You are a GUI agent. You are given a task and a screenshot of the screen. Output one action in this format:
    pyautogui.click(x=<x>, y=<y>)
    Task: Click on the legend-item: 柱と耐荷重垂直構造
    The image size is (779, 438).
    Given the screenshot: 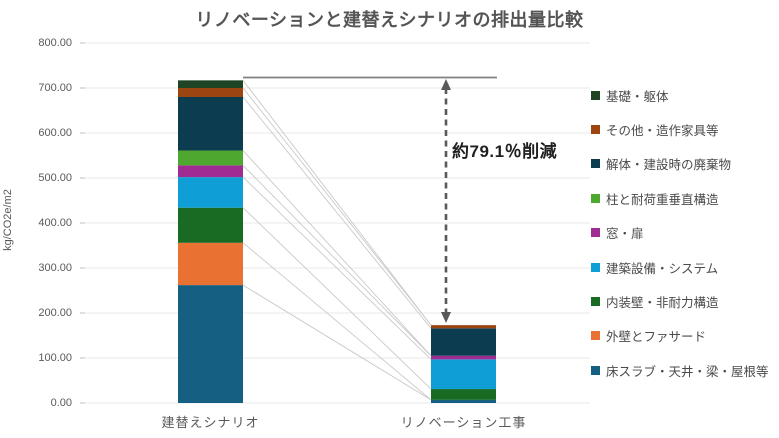 What is the action you would take?
    pyautogui.click(x=684, y=198)
    